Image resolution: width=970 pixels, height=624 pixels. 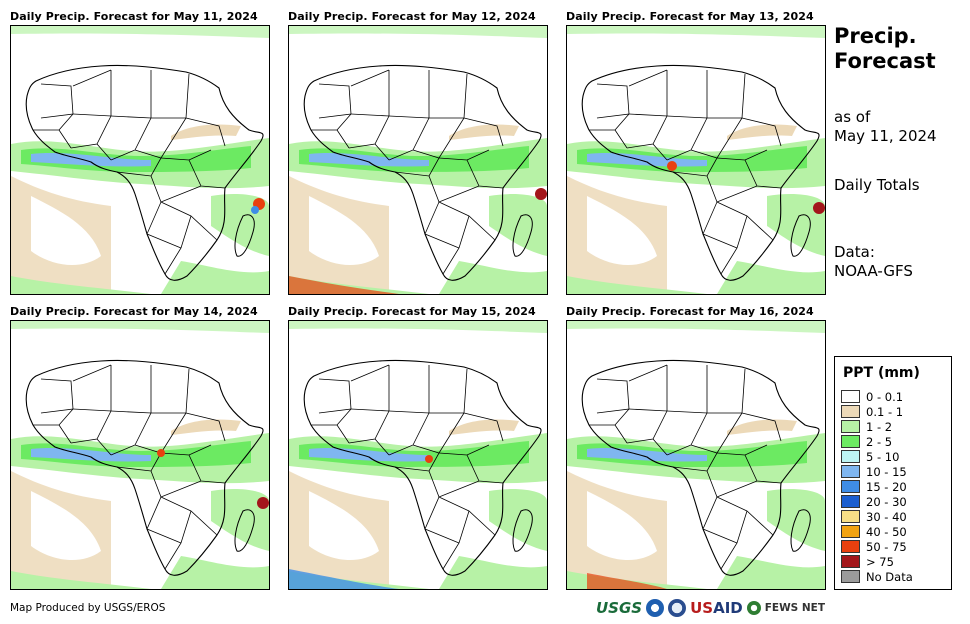 What do you see at coordinates (883, 456) in the screenshot?
I see `legend-label: 5 - 10` at bounding box center [883, 456].